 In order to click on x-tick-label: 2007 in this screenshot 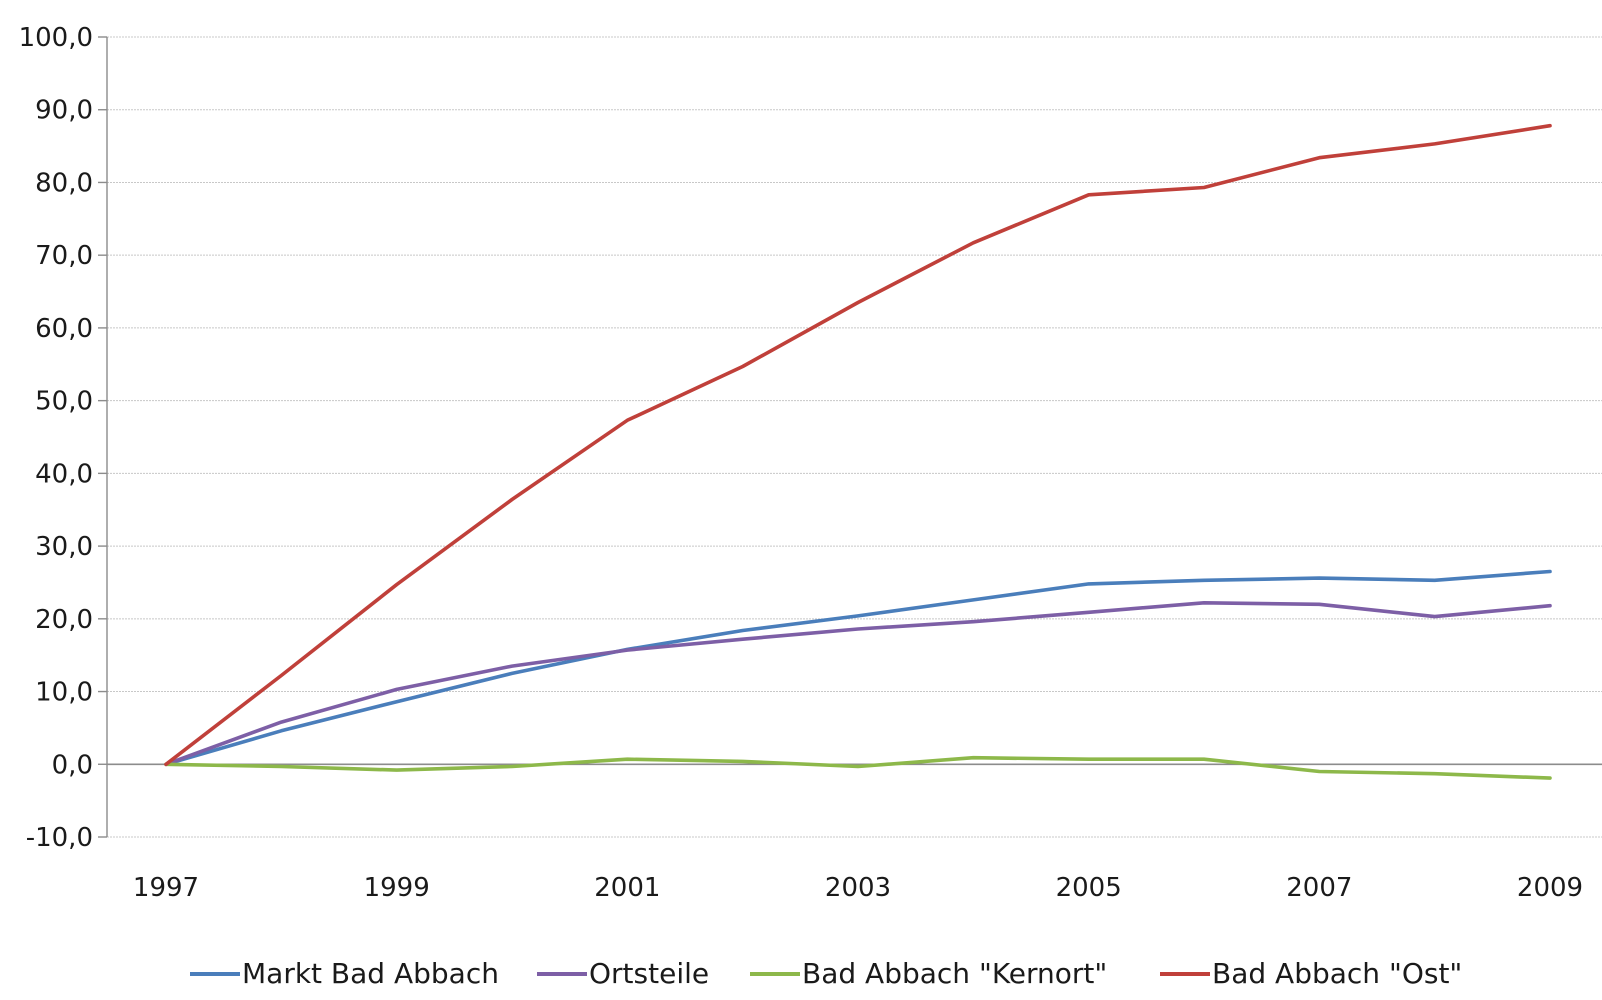, I will do `click(1319, 888)`.